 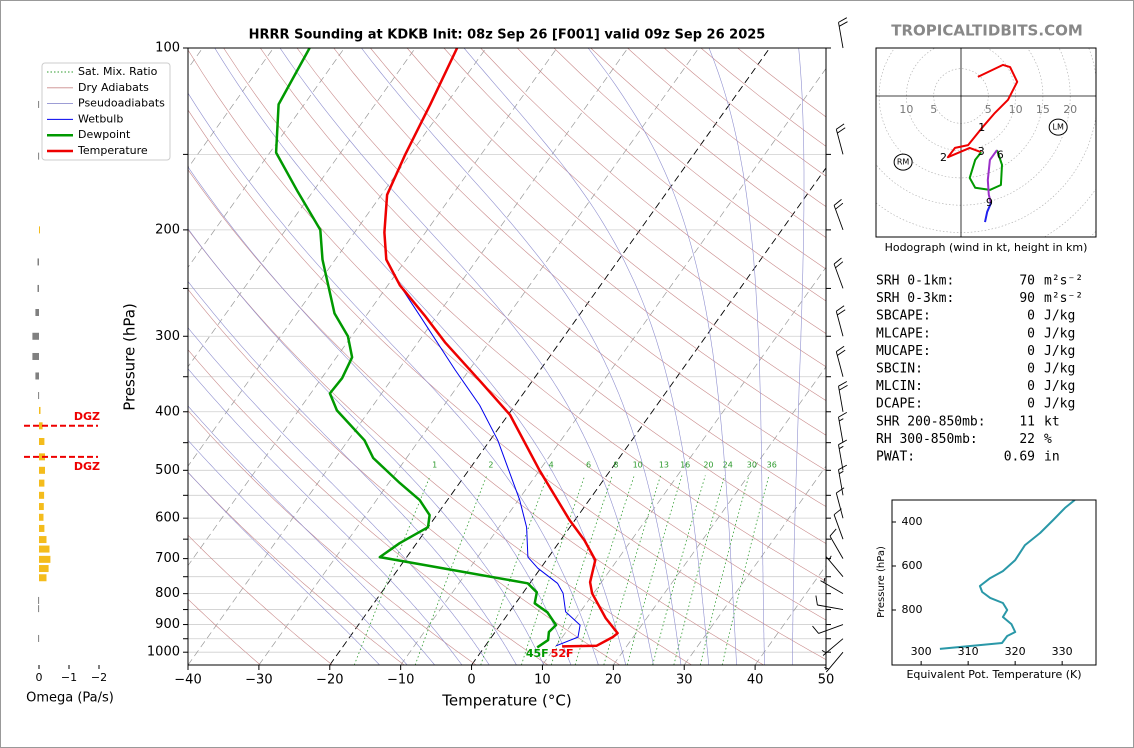 I want to click on thetae-y-tick-label: 400, so click(x=912, y=521).